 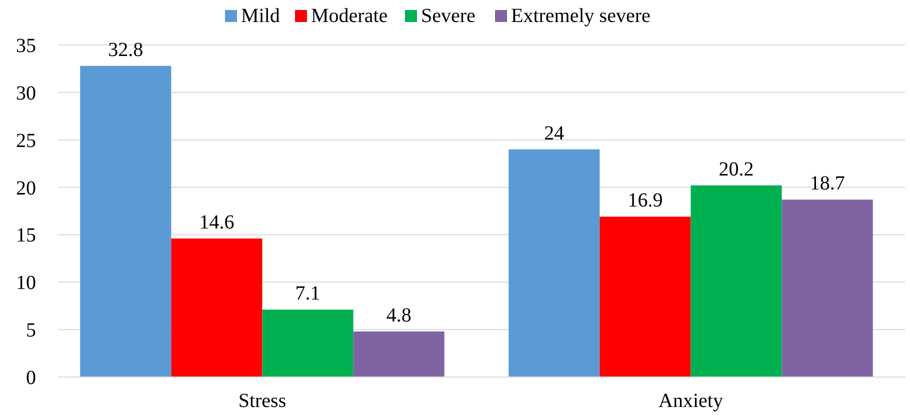 What do you see at coordinates (216, 223) in the screenshot?
I see `data-label: 14.6` at bounding box center [216, 223].